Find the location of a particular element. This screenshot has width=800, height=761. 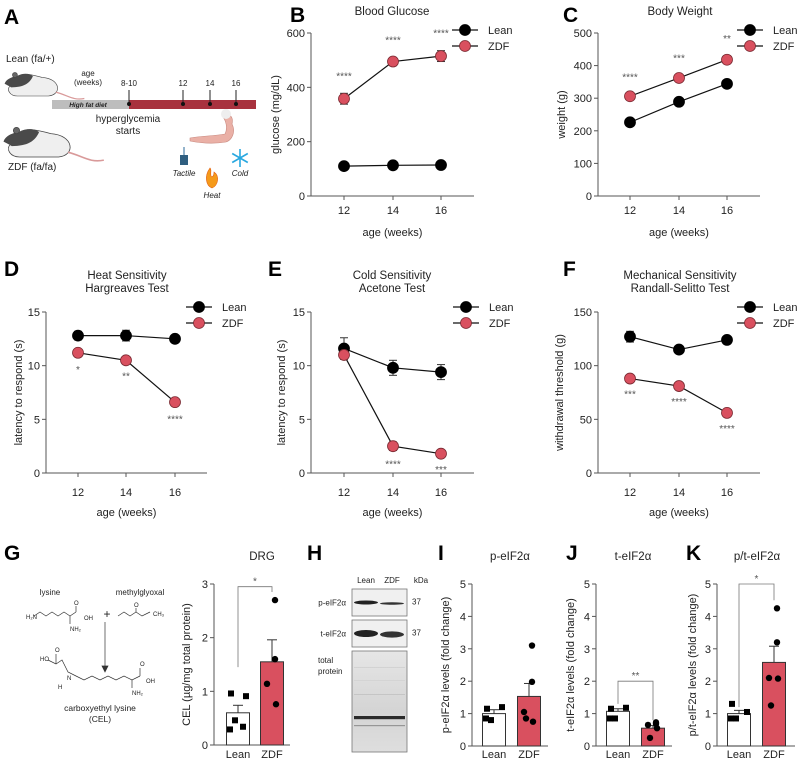

atom-label: OH is located at coordinates (88, 619).